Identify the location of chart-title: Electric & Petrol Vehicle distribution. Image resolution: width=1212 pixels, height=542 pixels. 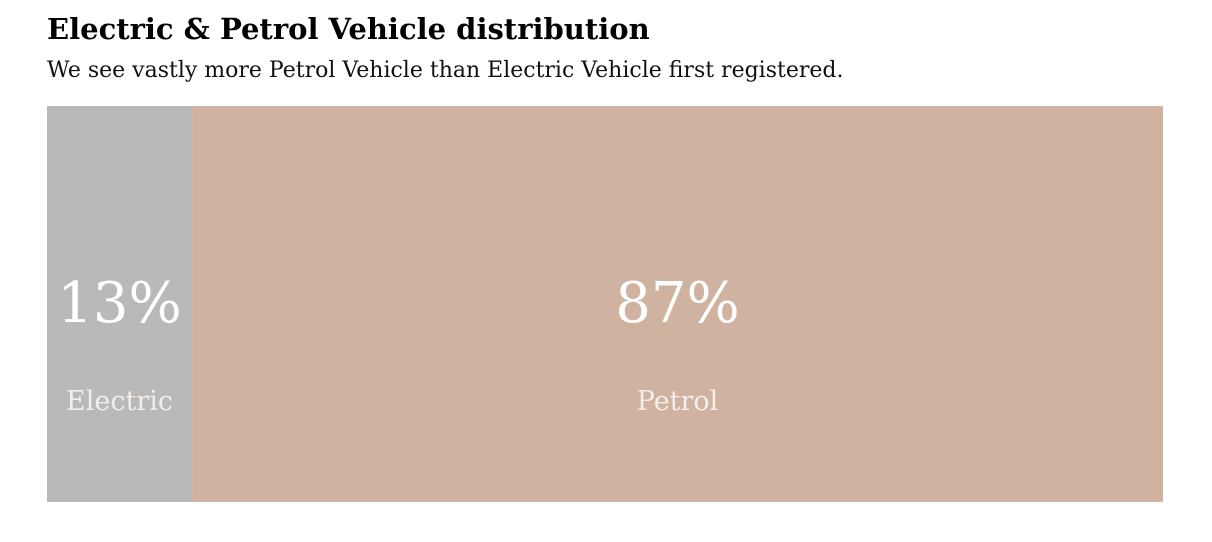
(348, 29).